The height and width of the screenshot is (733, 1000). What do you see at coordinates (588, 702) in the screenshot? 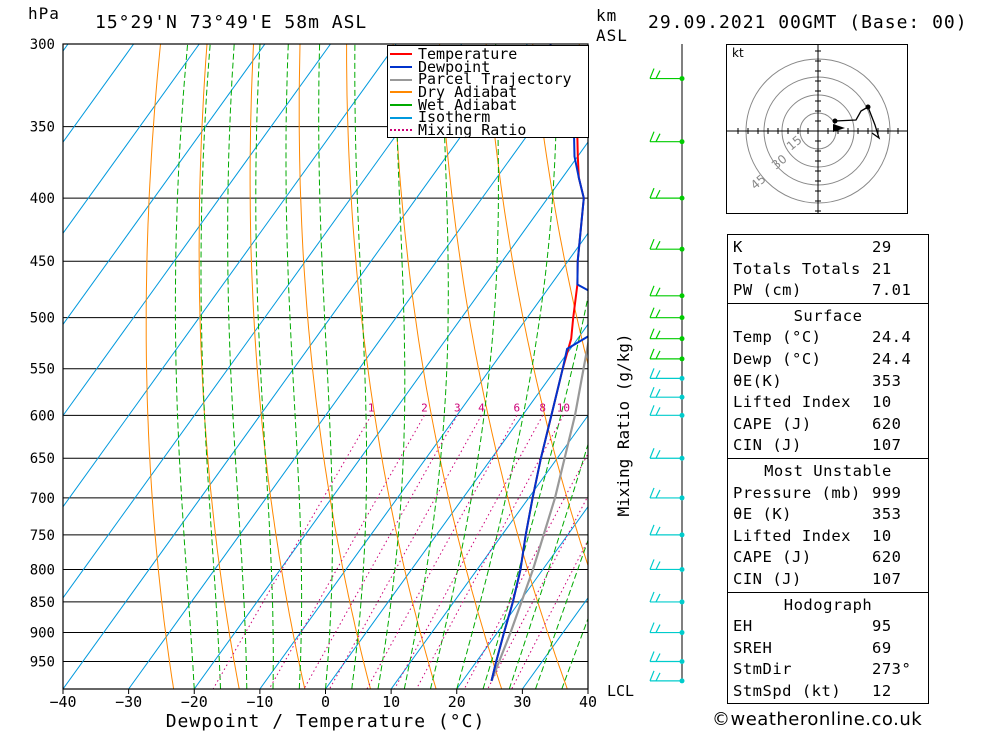
I see `temperature-tick-label: 40` at bounding box center [588, 702].